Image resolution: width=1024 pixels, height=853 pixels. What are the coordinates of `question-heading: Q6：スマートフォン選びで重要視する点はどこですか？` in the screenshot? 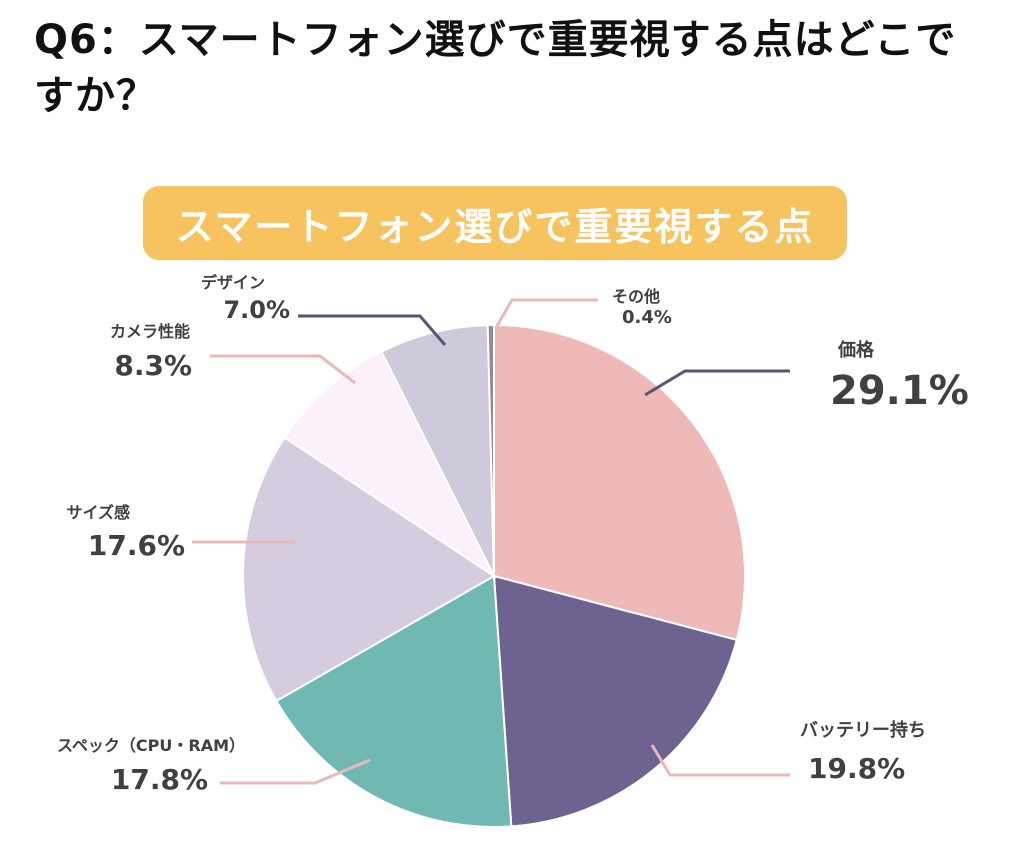 It's located at (495, 68).